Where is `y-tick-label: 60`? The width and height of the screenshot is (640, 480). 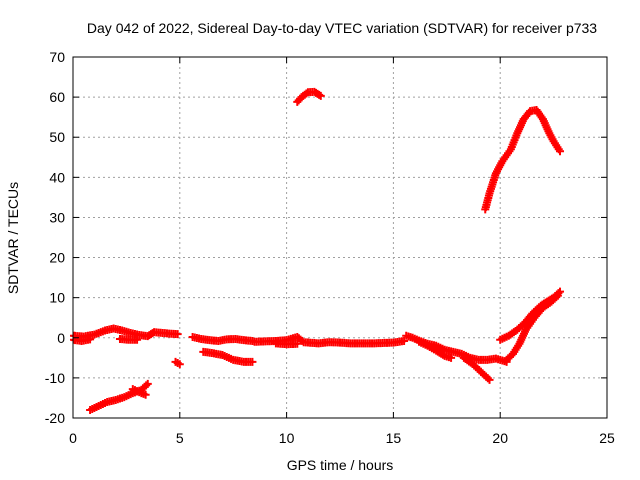 y-tick-label: 60 is located at coordinates (57, 97).